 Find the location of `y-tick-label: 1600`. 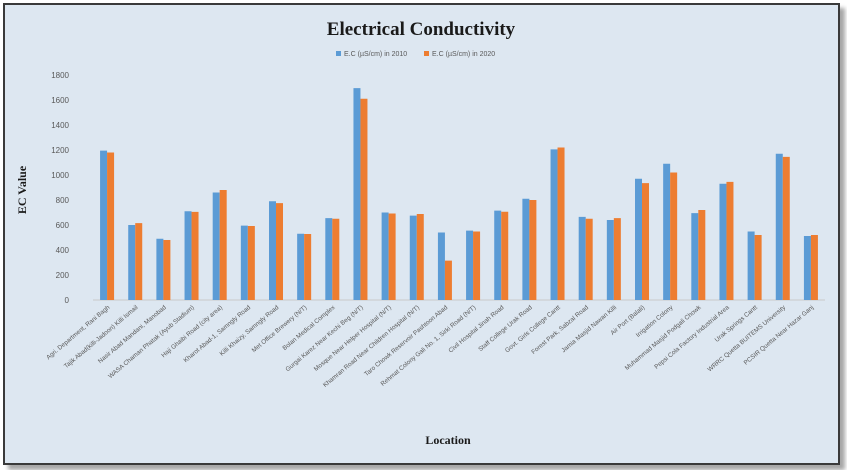

y-tick-label: 1600 is located at coordinates (60, 100).